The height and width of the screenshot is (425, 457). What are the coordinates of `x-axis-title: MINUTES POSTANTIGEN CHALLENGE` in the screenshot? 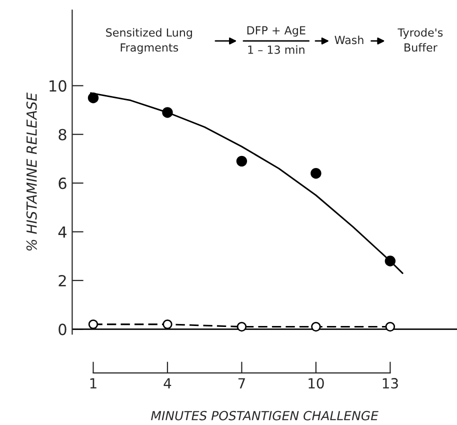 It's located at (264, 415).